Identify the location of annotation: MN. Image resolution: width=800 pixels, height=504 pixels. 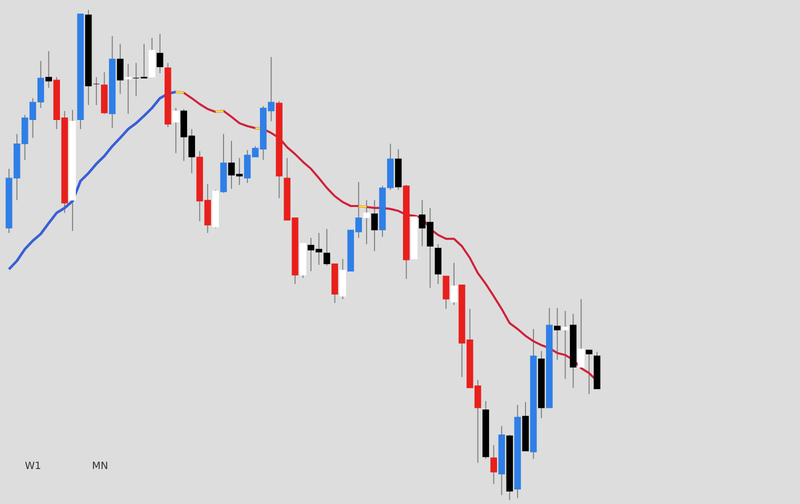
(100, 466).